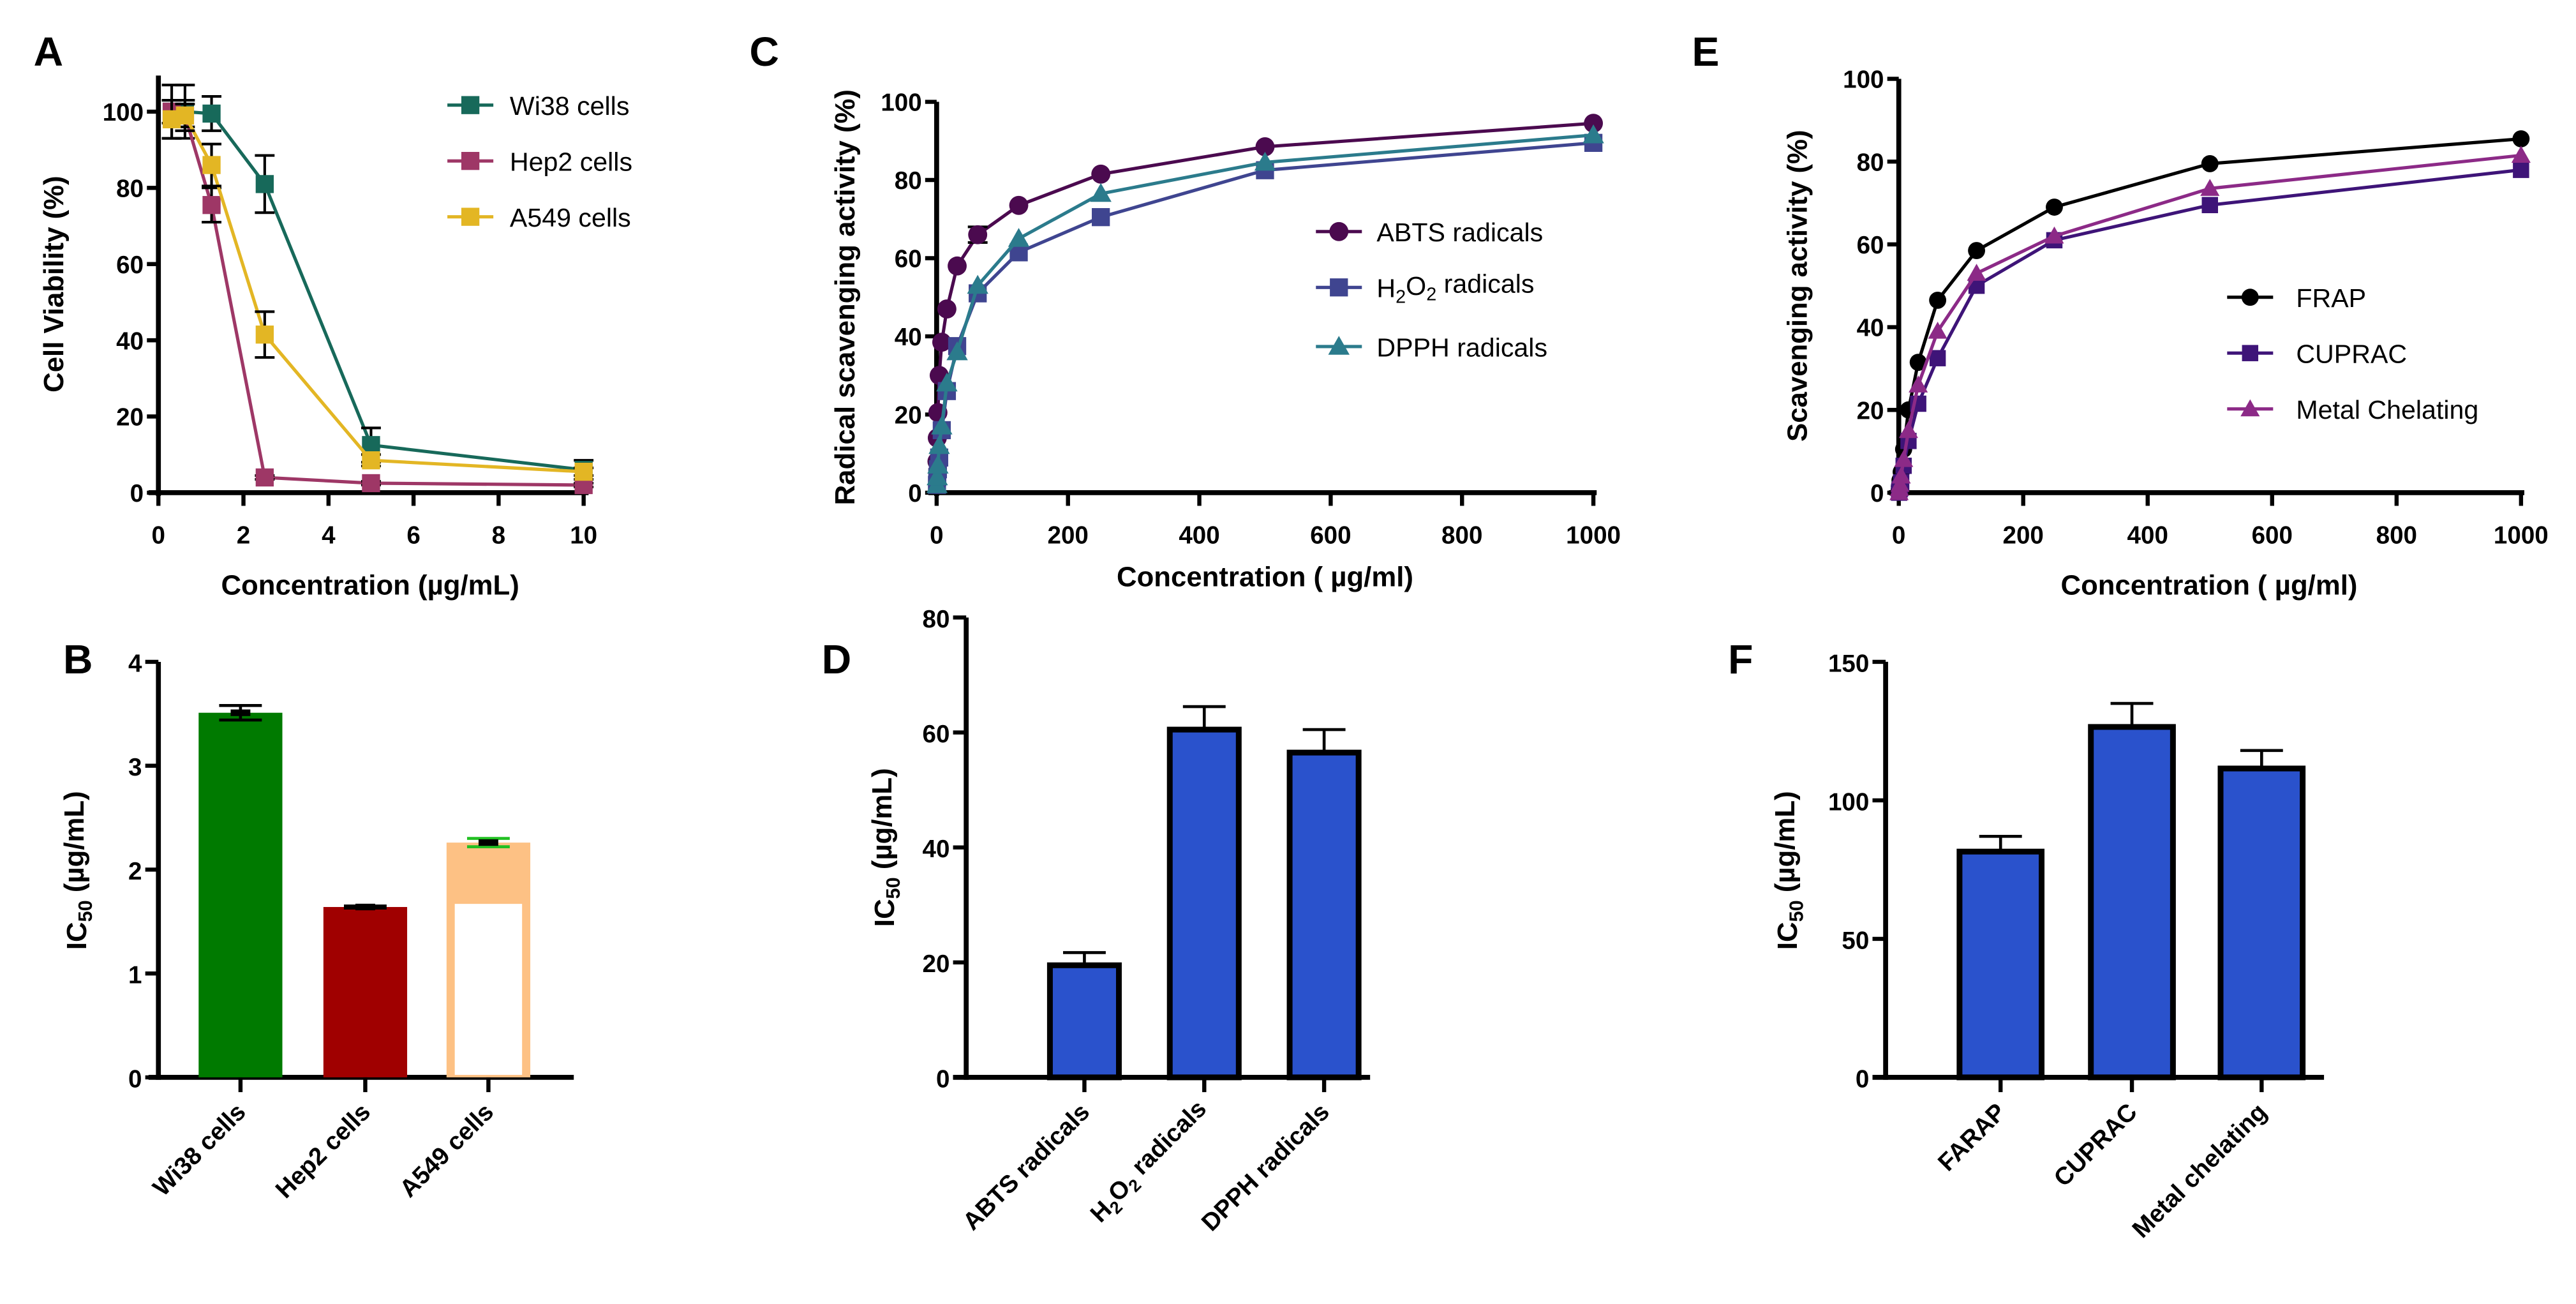 The width and height of the screenshot is (2576, 1304). I want to click on x-tick-label: A549 cells, so click(446, 1150).